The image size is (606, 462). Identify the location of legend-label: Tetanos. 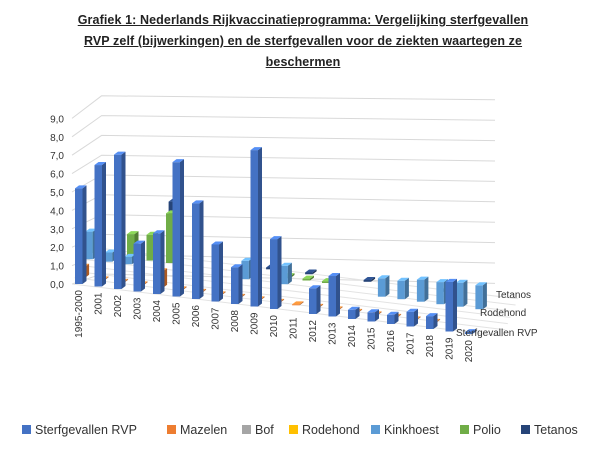
(556, 430).